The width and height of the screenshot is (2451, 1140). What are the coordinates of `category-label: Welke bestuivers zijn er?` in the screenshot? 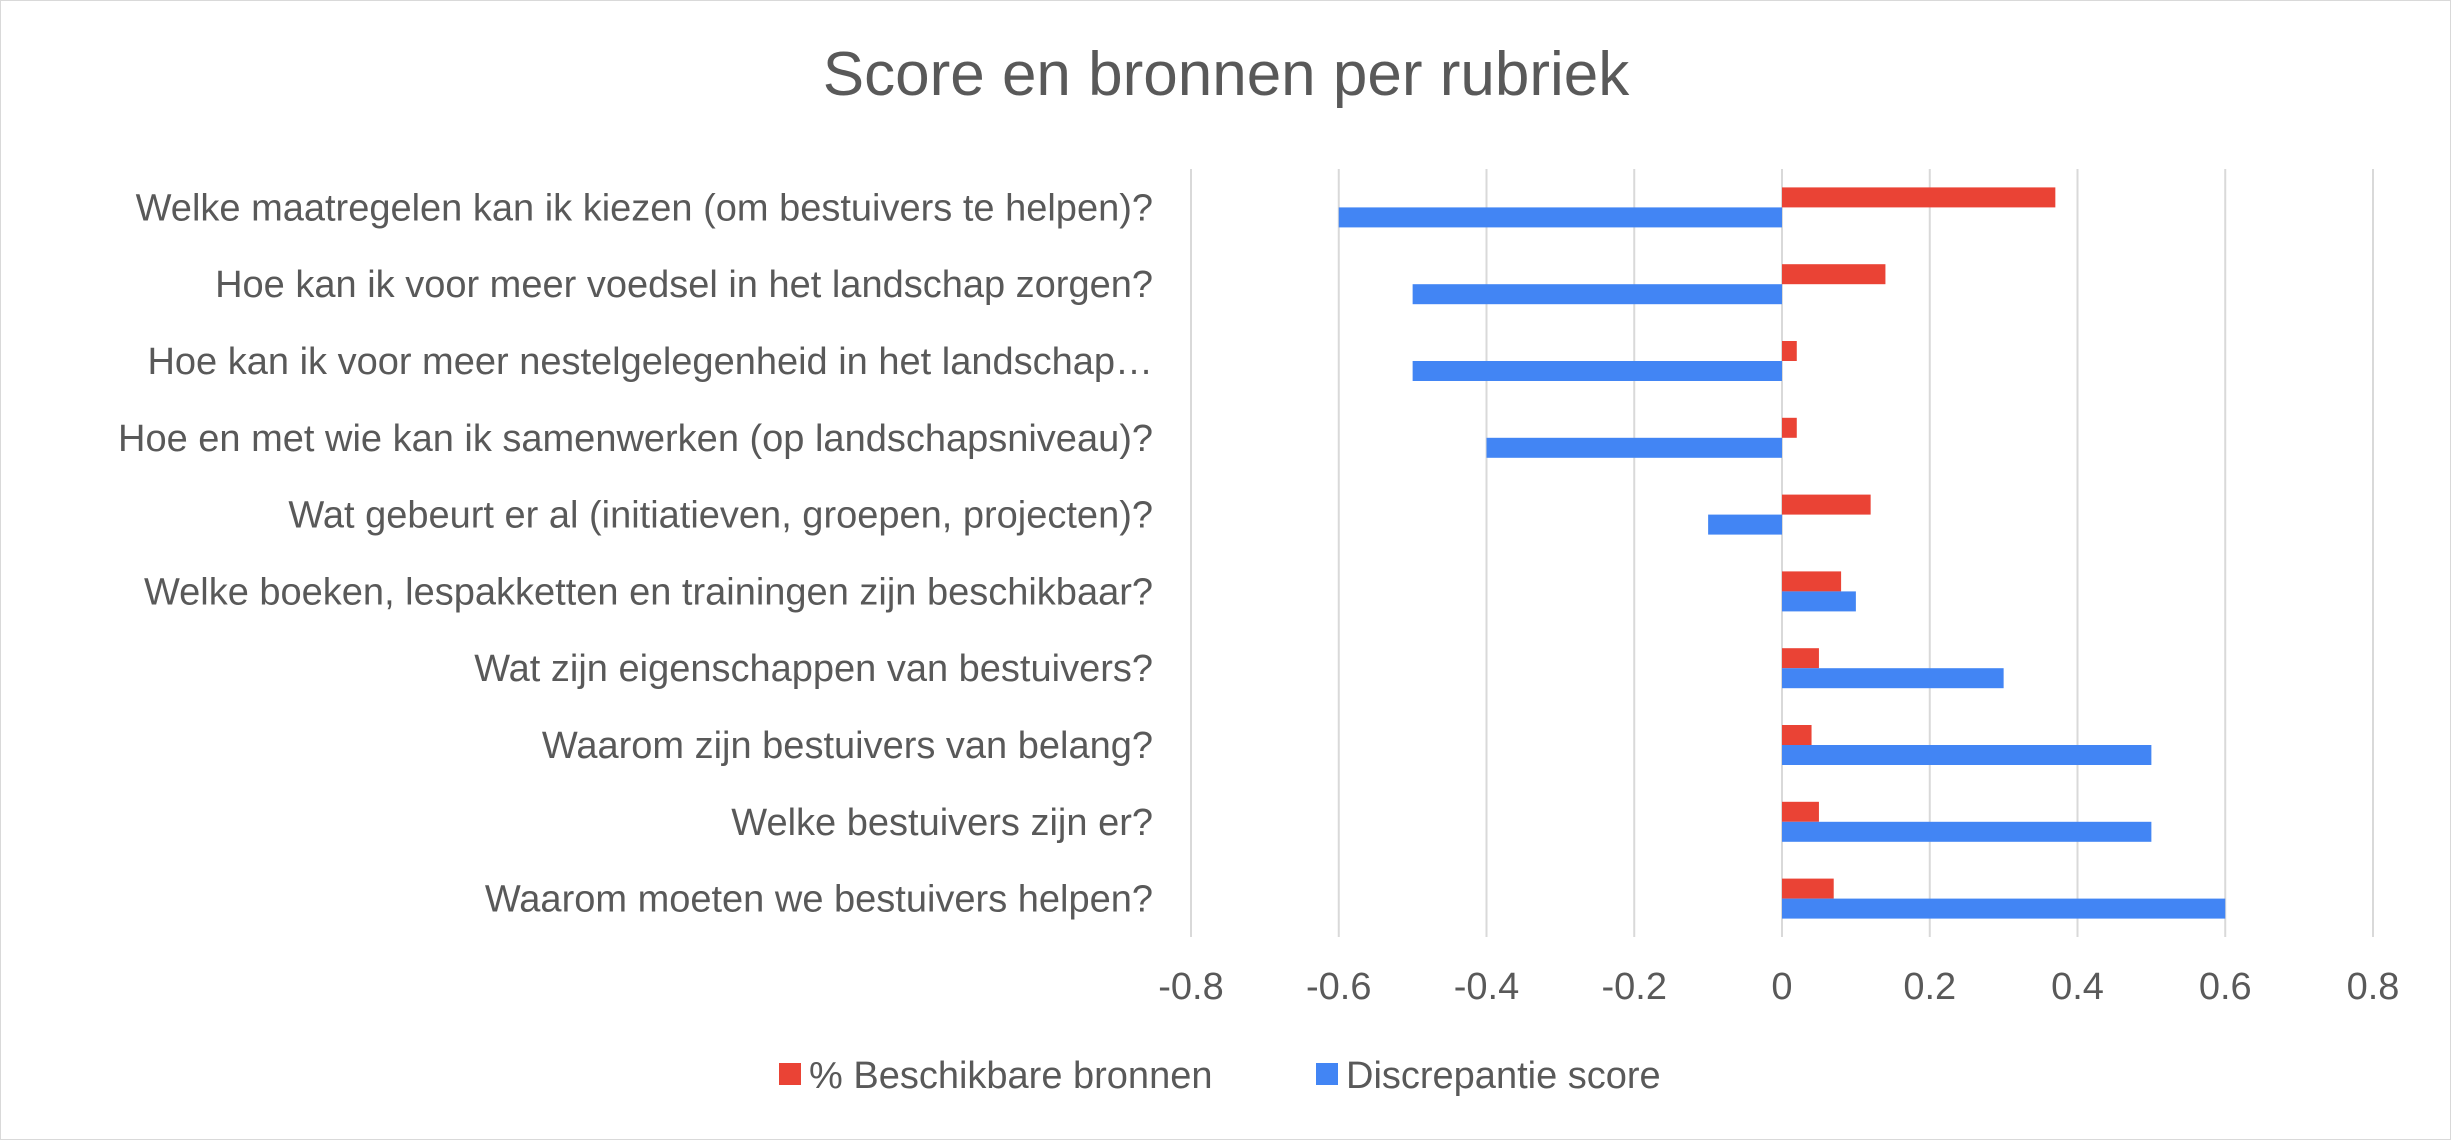 It's located at (942, 823).